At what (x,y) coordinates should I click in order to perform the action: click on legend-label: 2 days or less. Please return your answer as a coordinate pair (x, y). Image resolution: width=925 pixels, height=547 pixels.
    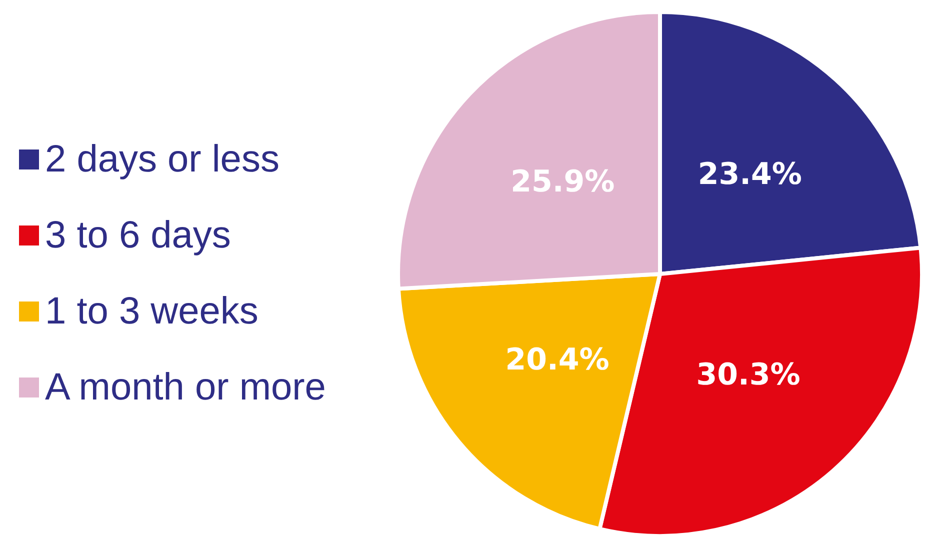
    Looking at the image, I should click on (162, 159).